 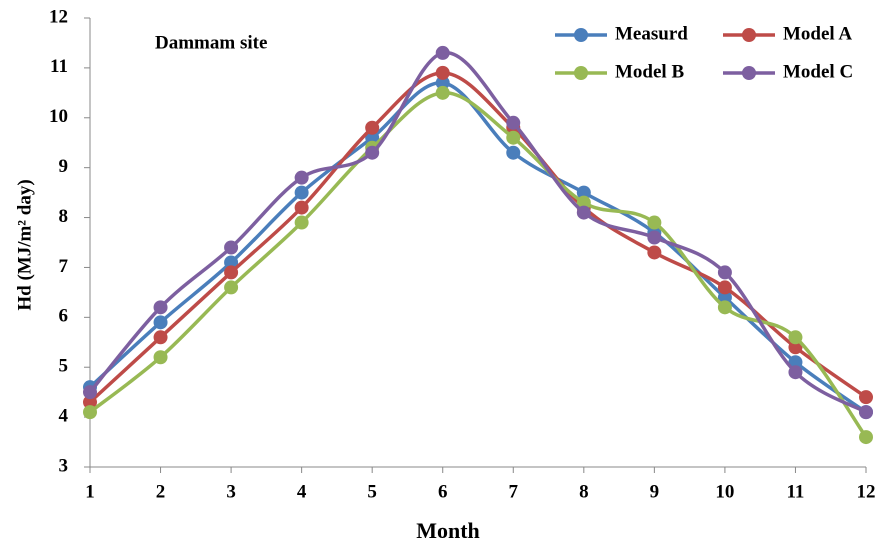 I want to click on x-tick-label: 10, so click(x=724, y=491).